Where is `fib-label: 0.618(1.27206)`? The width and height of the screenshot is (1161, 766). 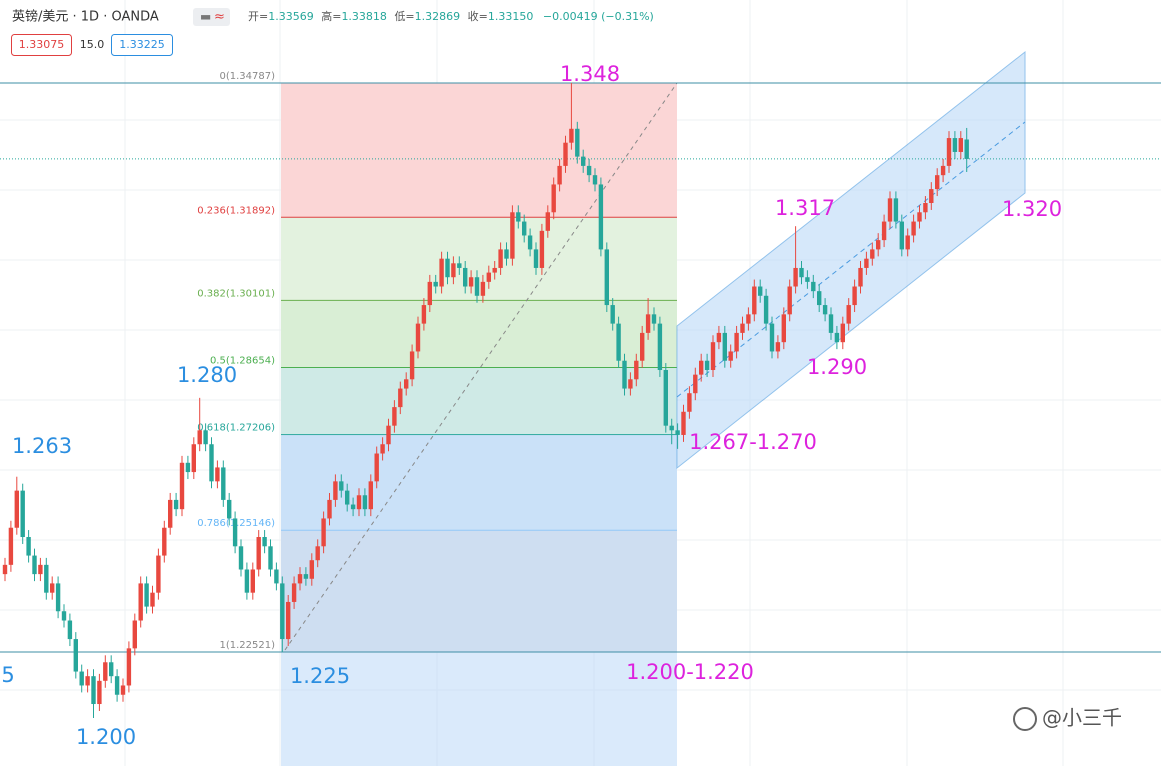
fib-label: 0.618(1.27206) is located at coordinates (236, 428).